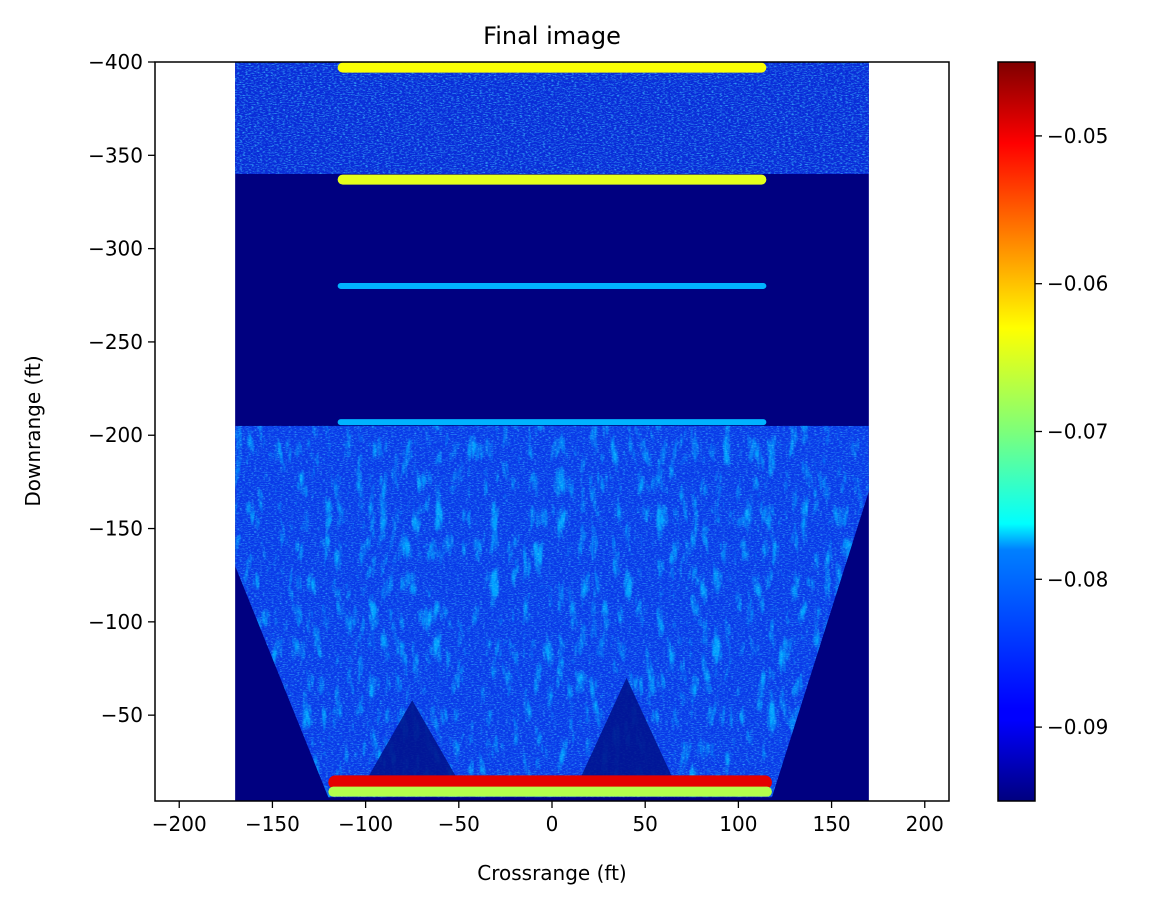  I want to click on colorbar-ticks: −0.09 −0.08 −0.07 −0.06 −0.05, so click(1071, 431).